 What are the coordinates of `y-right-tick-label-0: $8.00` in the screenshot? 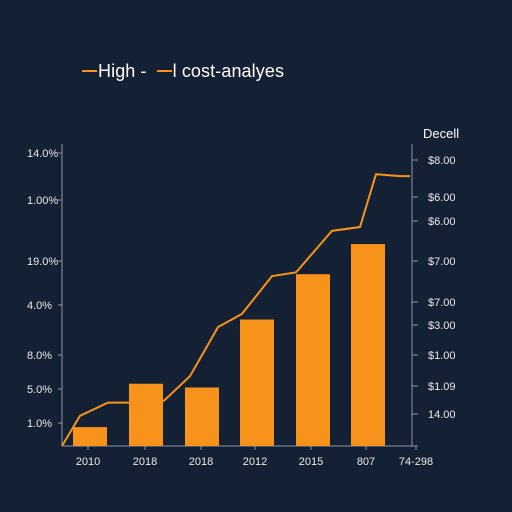 It's located at (442, 161).